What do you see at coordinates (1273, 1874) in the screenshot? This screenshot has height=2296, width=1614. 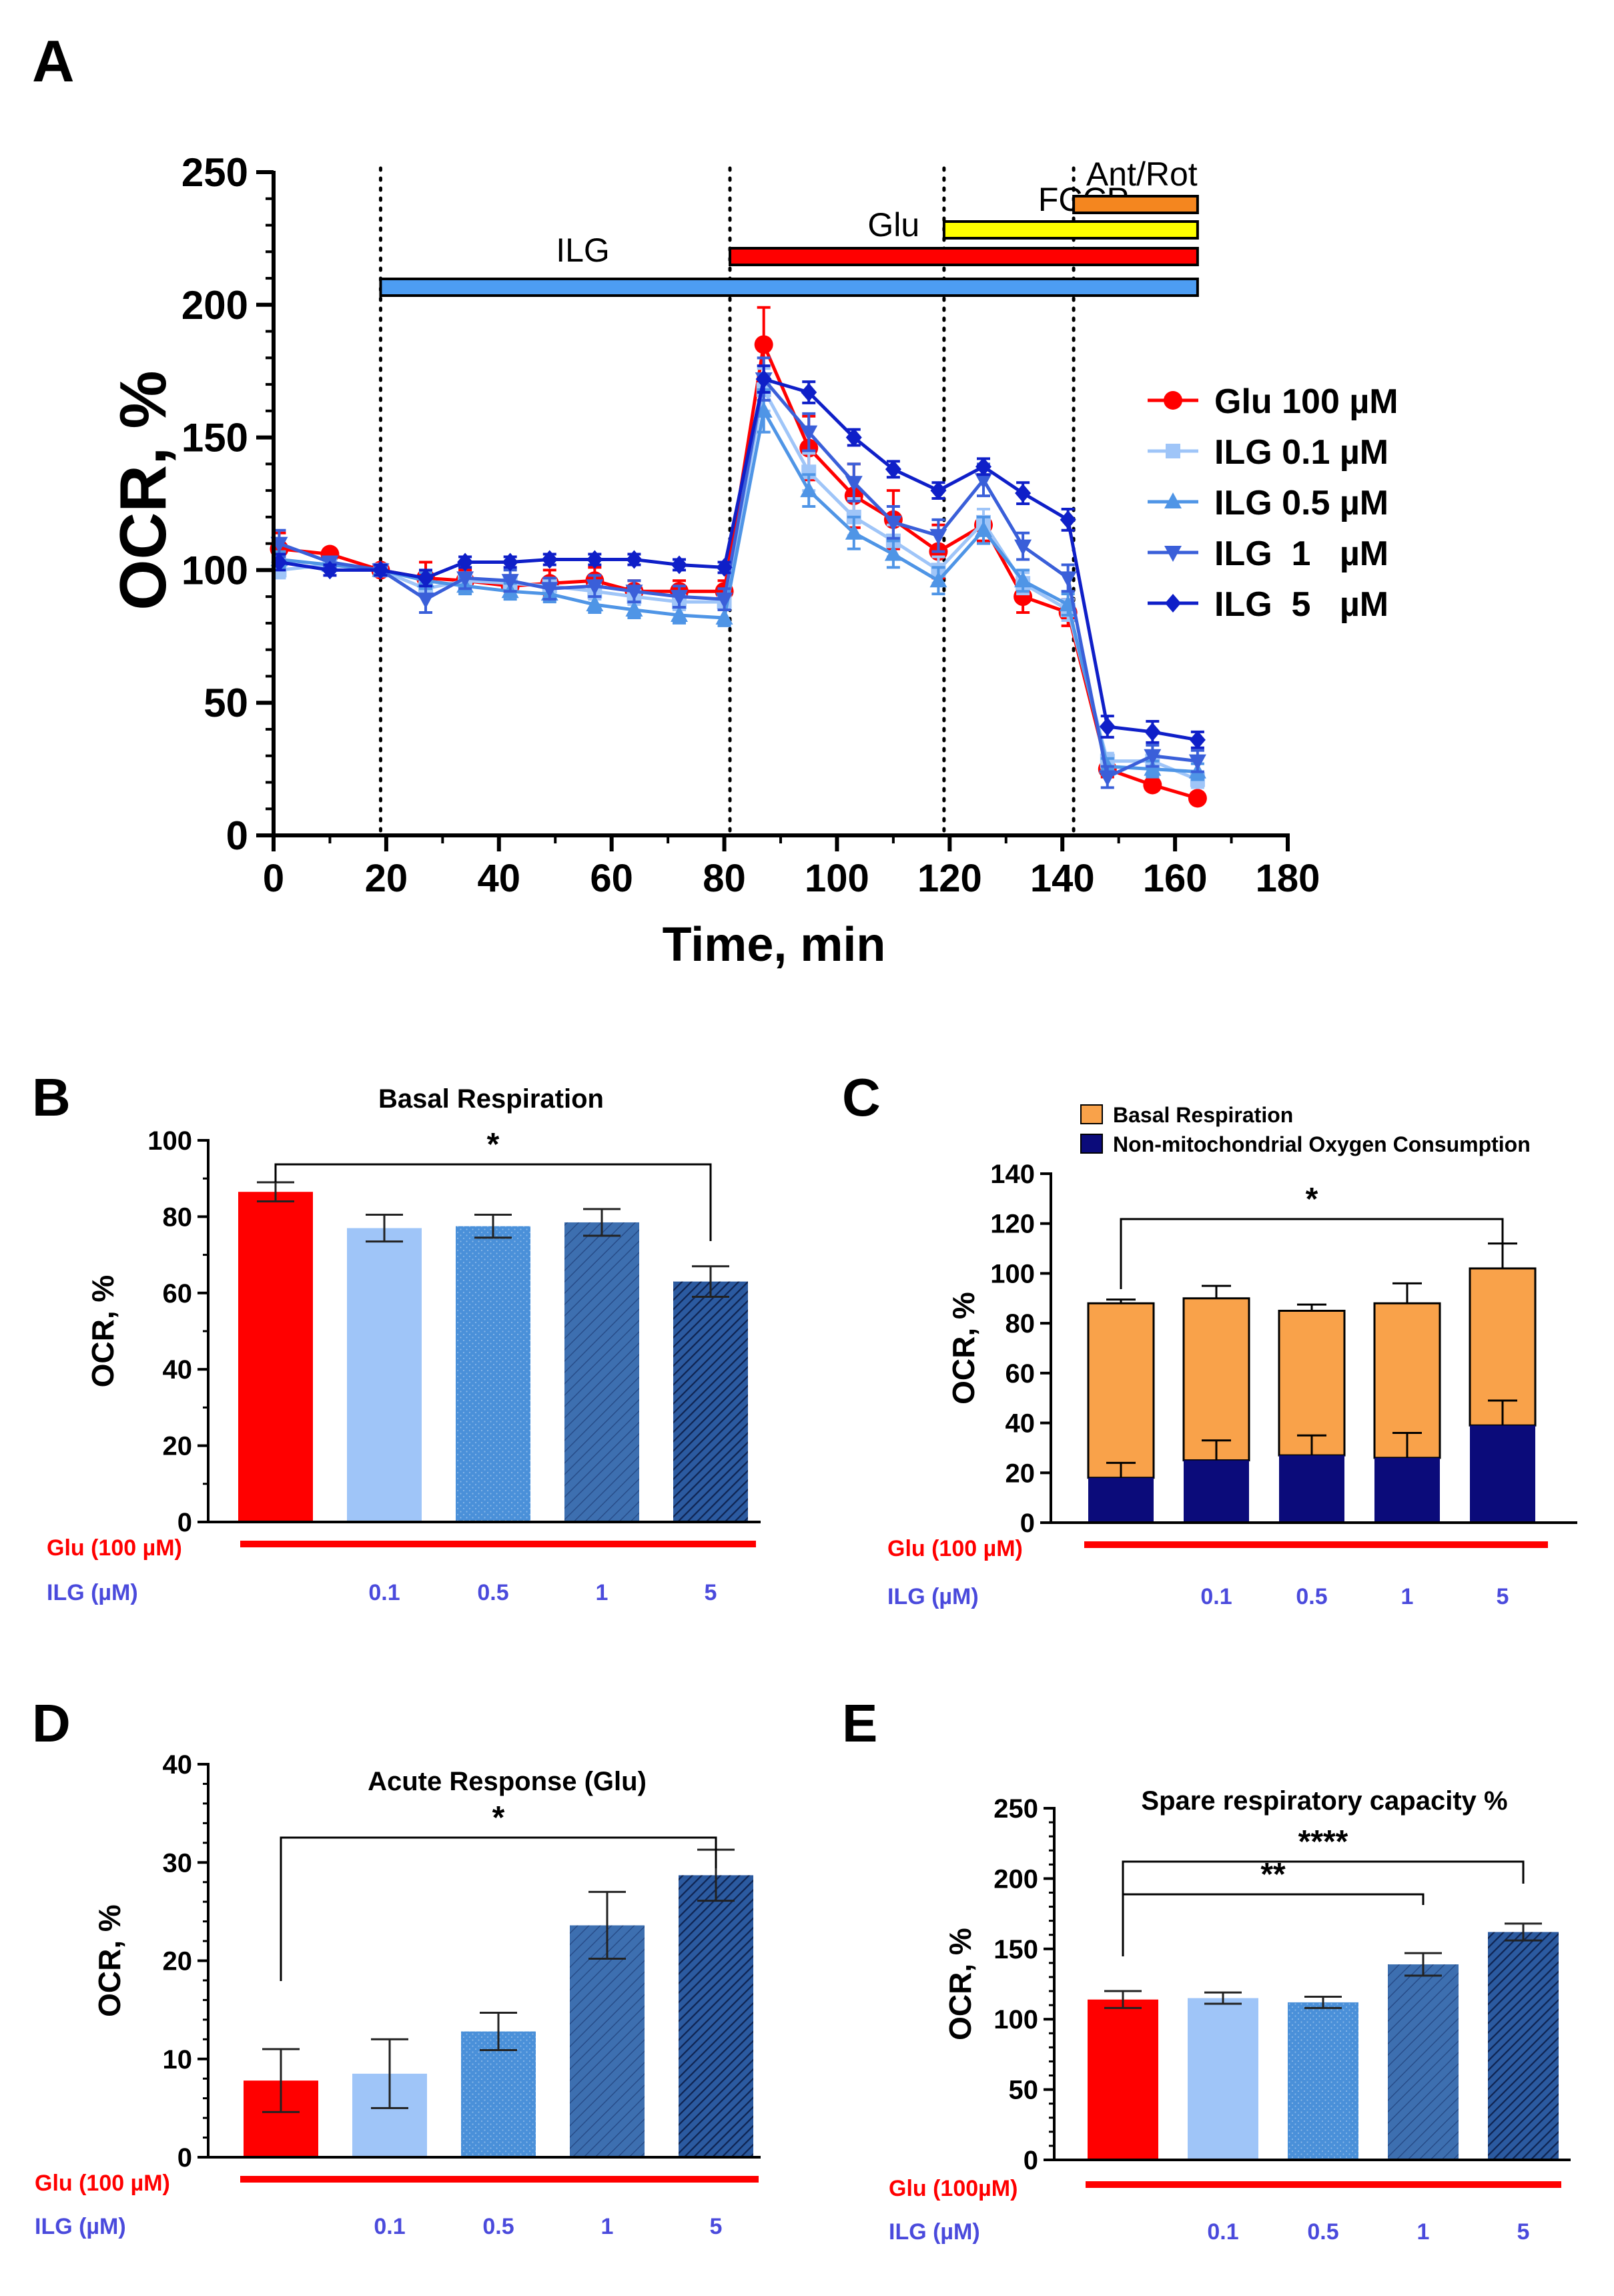 I see `significance-label: **` at bounding box center [1273, 1874].